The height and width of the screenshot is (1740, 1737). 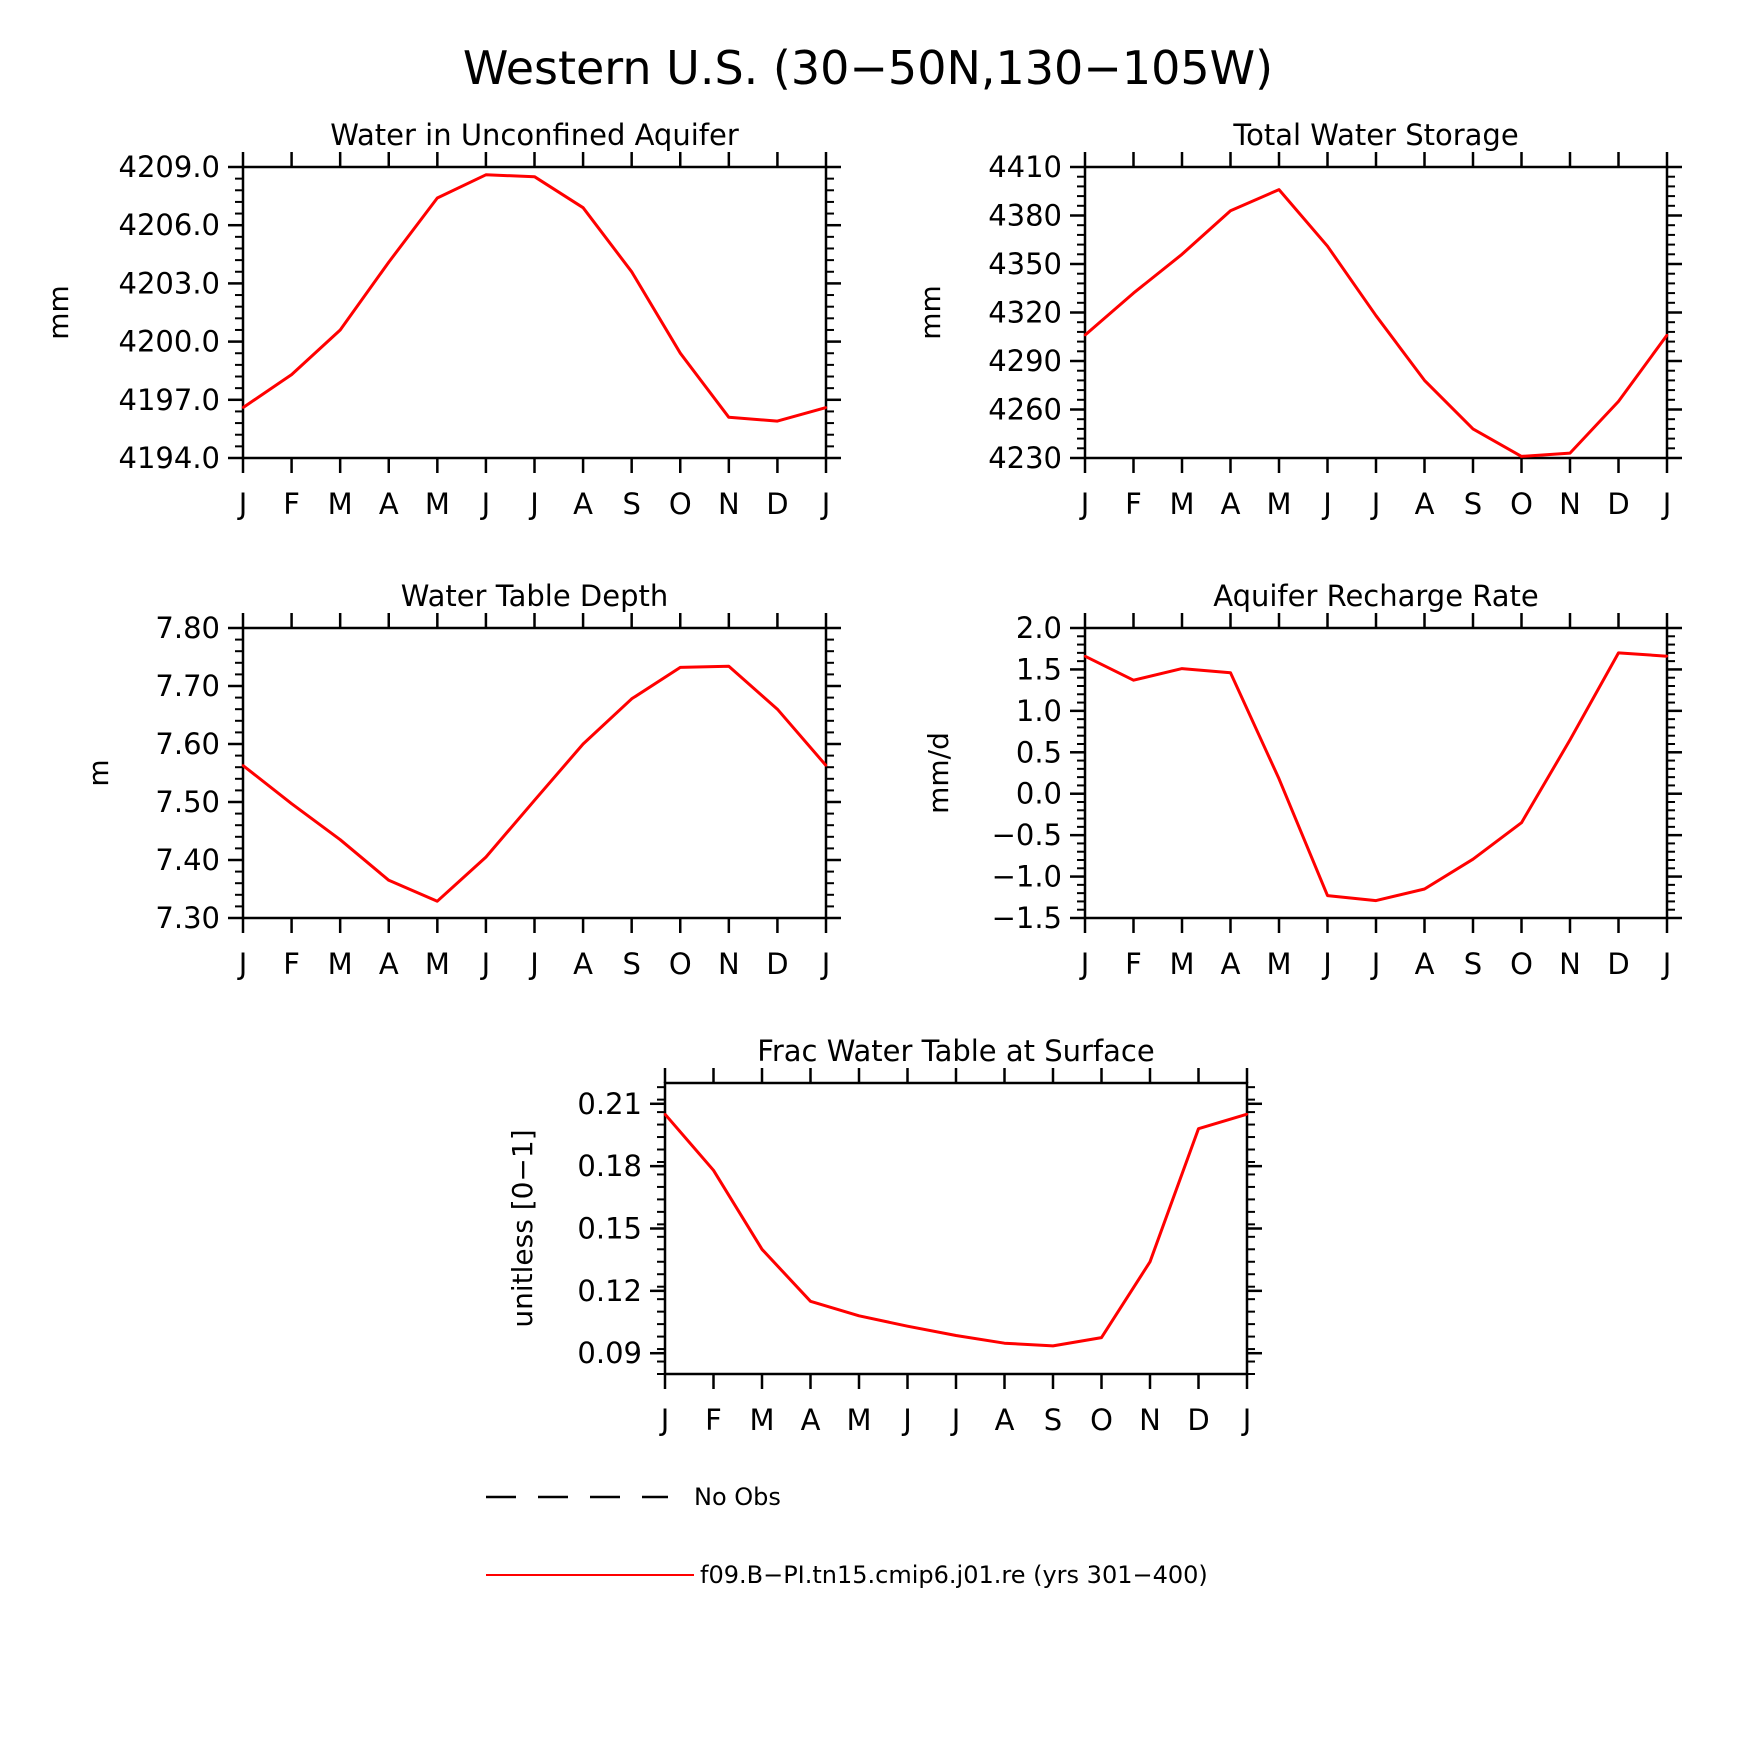 I want to click on y-tick-label: 4197.0, so click(x=169, y=400).